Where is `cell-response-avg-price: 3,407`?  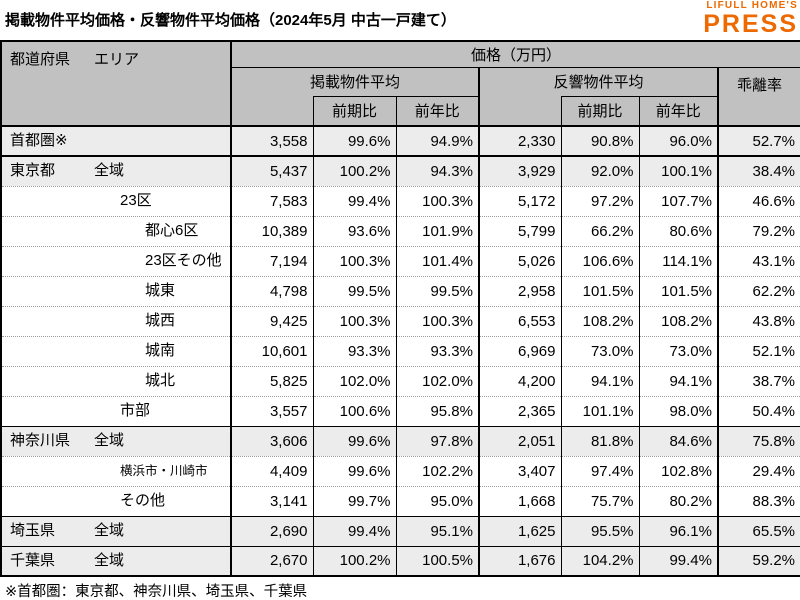
cell-response-avg-price: 3,407 is located at coordinates (520, 471).